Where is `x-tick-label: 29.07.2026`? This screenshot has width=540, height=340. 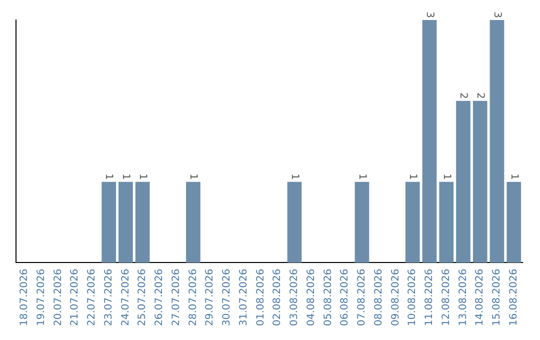
x-tick-label: 29.07.2026 is located at coordinates (210, 297).